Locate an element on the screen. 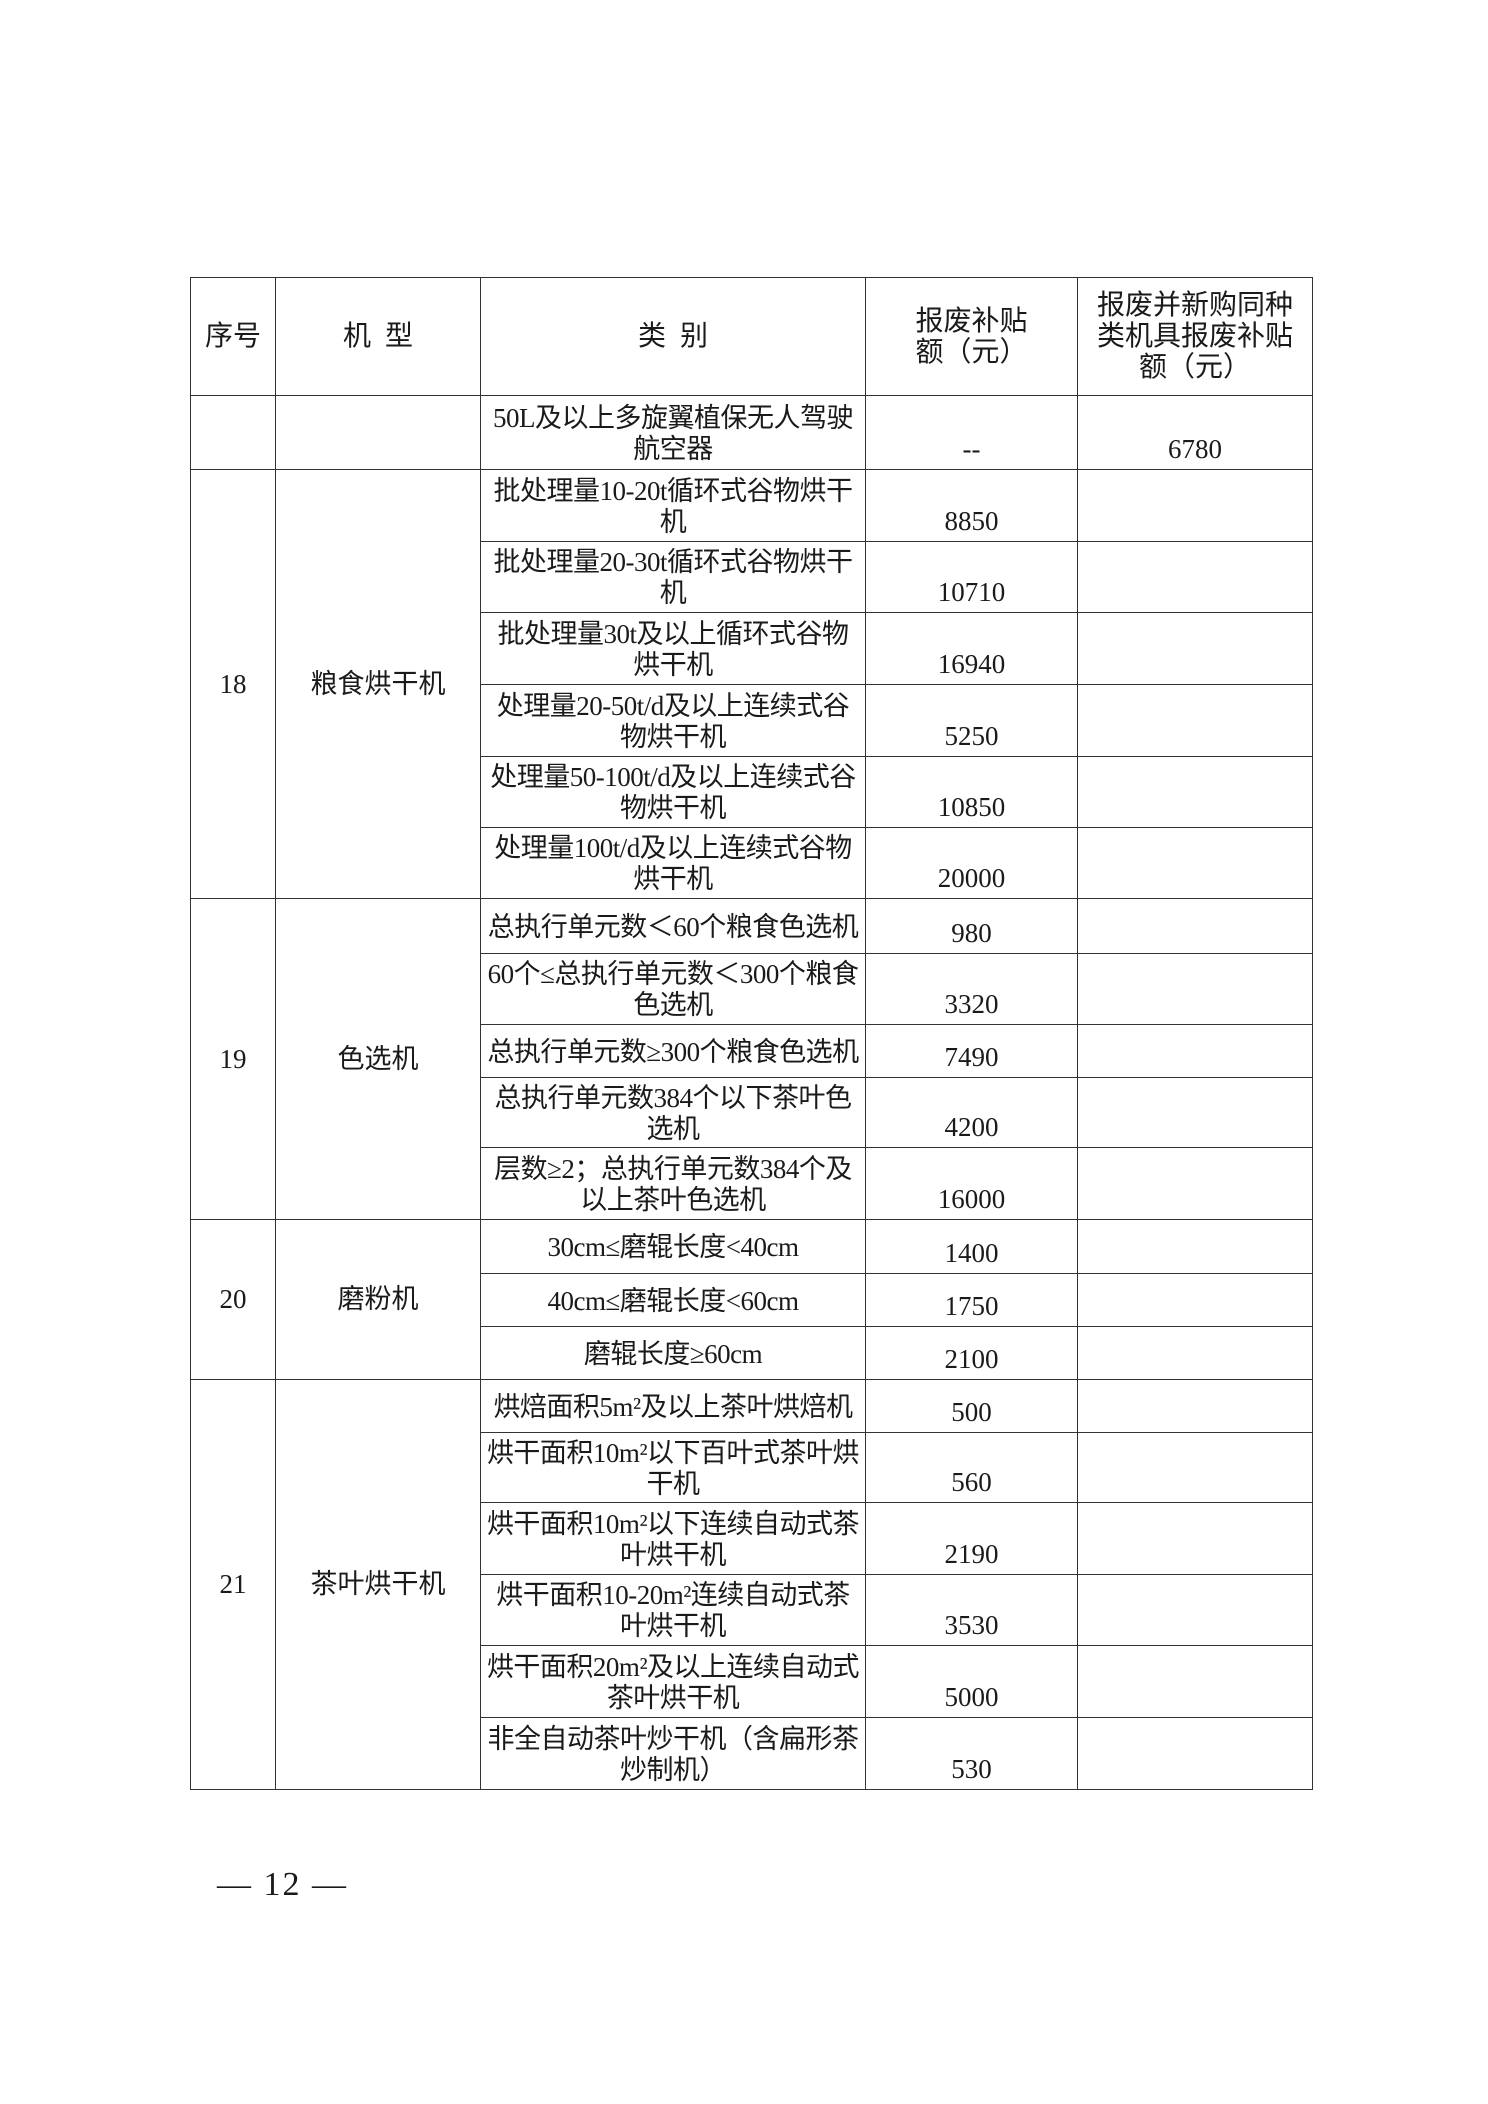 This screenshot has height=2104, width=1488. model-cell is located at coordinates (378, 432).